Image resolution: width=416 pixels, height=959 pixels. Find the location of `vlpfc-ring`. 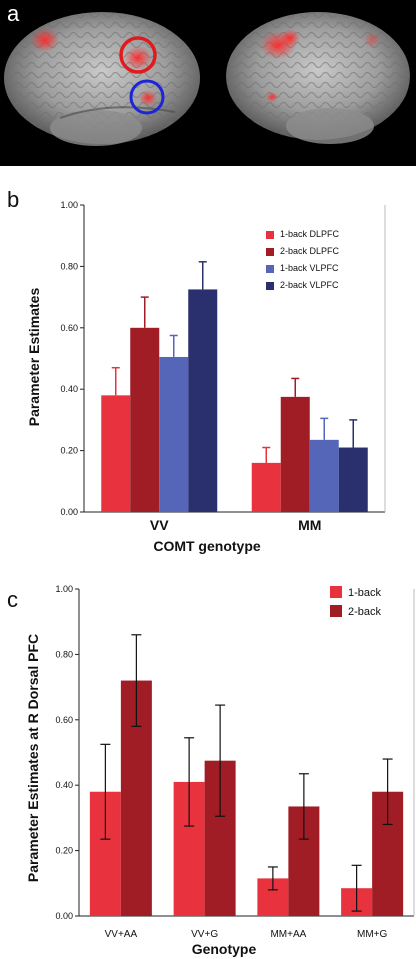

vlpfc-ring is located at coordinates (147, 97).